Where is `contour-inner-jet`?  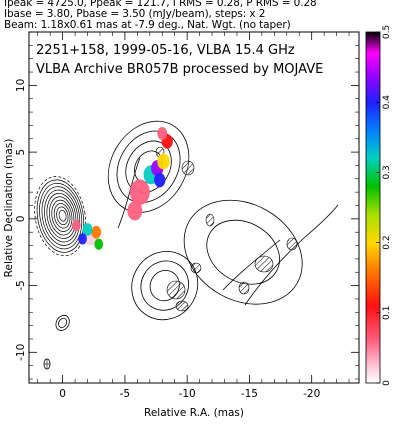 contour-inner-jet is located at coordinates (148, 166).